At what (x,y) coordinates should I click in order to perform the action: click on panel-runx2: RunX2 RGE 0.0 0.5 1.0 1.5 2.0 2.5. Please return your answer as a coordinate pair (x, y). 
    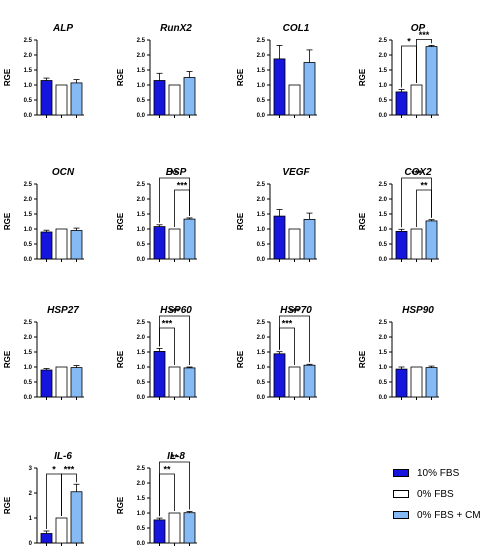
    Looking at the image, I should click on (156, 71).